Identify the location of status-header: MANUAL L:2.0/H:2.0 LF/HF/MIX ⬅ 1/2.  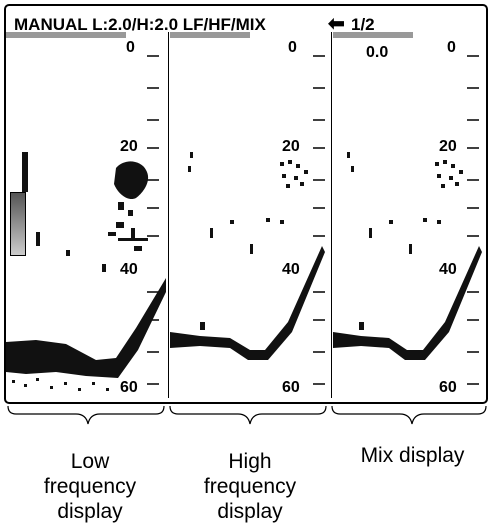
(245, 25).